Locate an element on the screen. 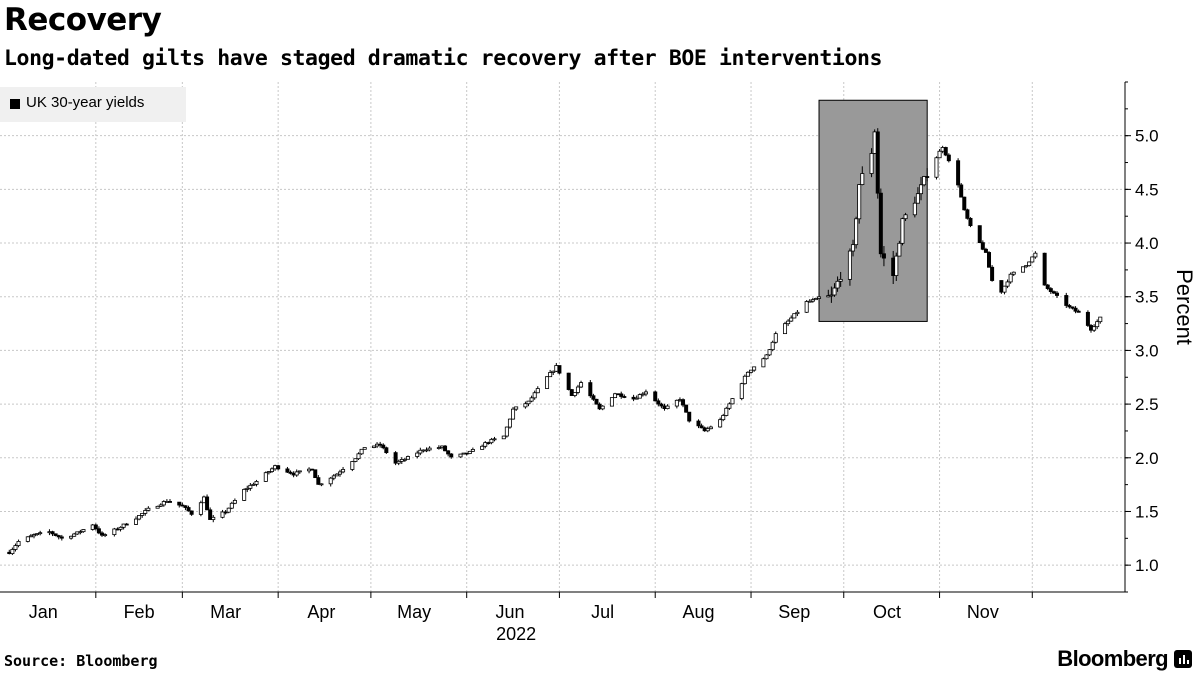  y-tick-label: 4.0 is located at coordinates (1147, 243).